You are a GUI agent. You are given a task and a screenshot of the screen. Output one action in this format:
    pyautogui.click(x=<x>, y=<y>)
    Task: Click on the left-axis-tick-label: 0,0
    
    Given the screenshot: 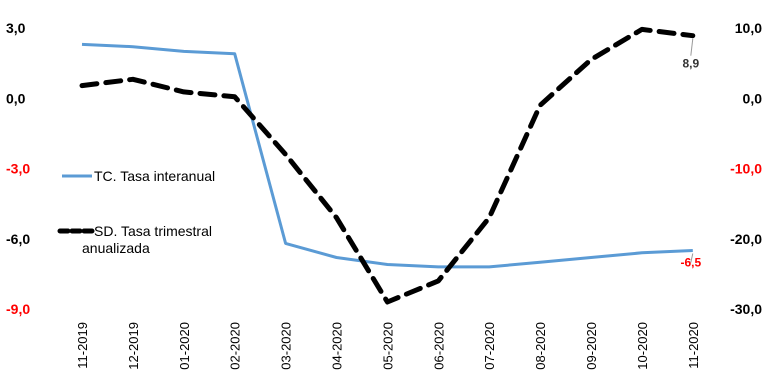 What is the action you would take?
    pyautogui.click(x=16, y=98)
    